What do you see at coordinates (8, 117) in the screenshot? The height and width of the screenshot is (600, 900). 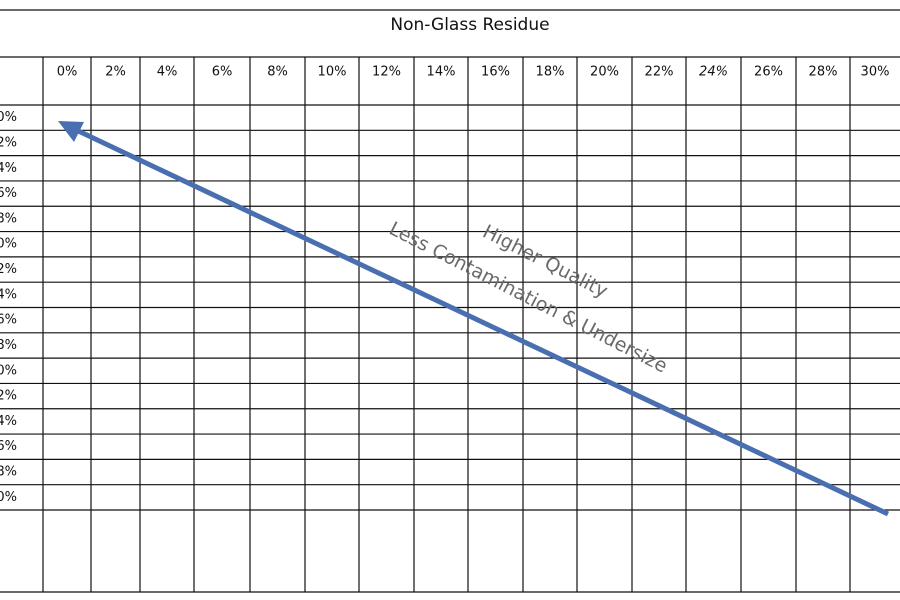 I see `row-label: 0%` at bounding box center [8, 117].